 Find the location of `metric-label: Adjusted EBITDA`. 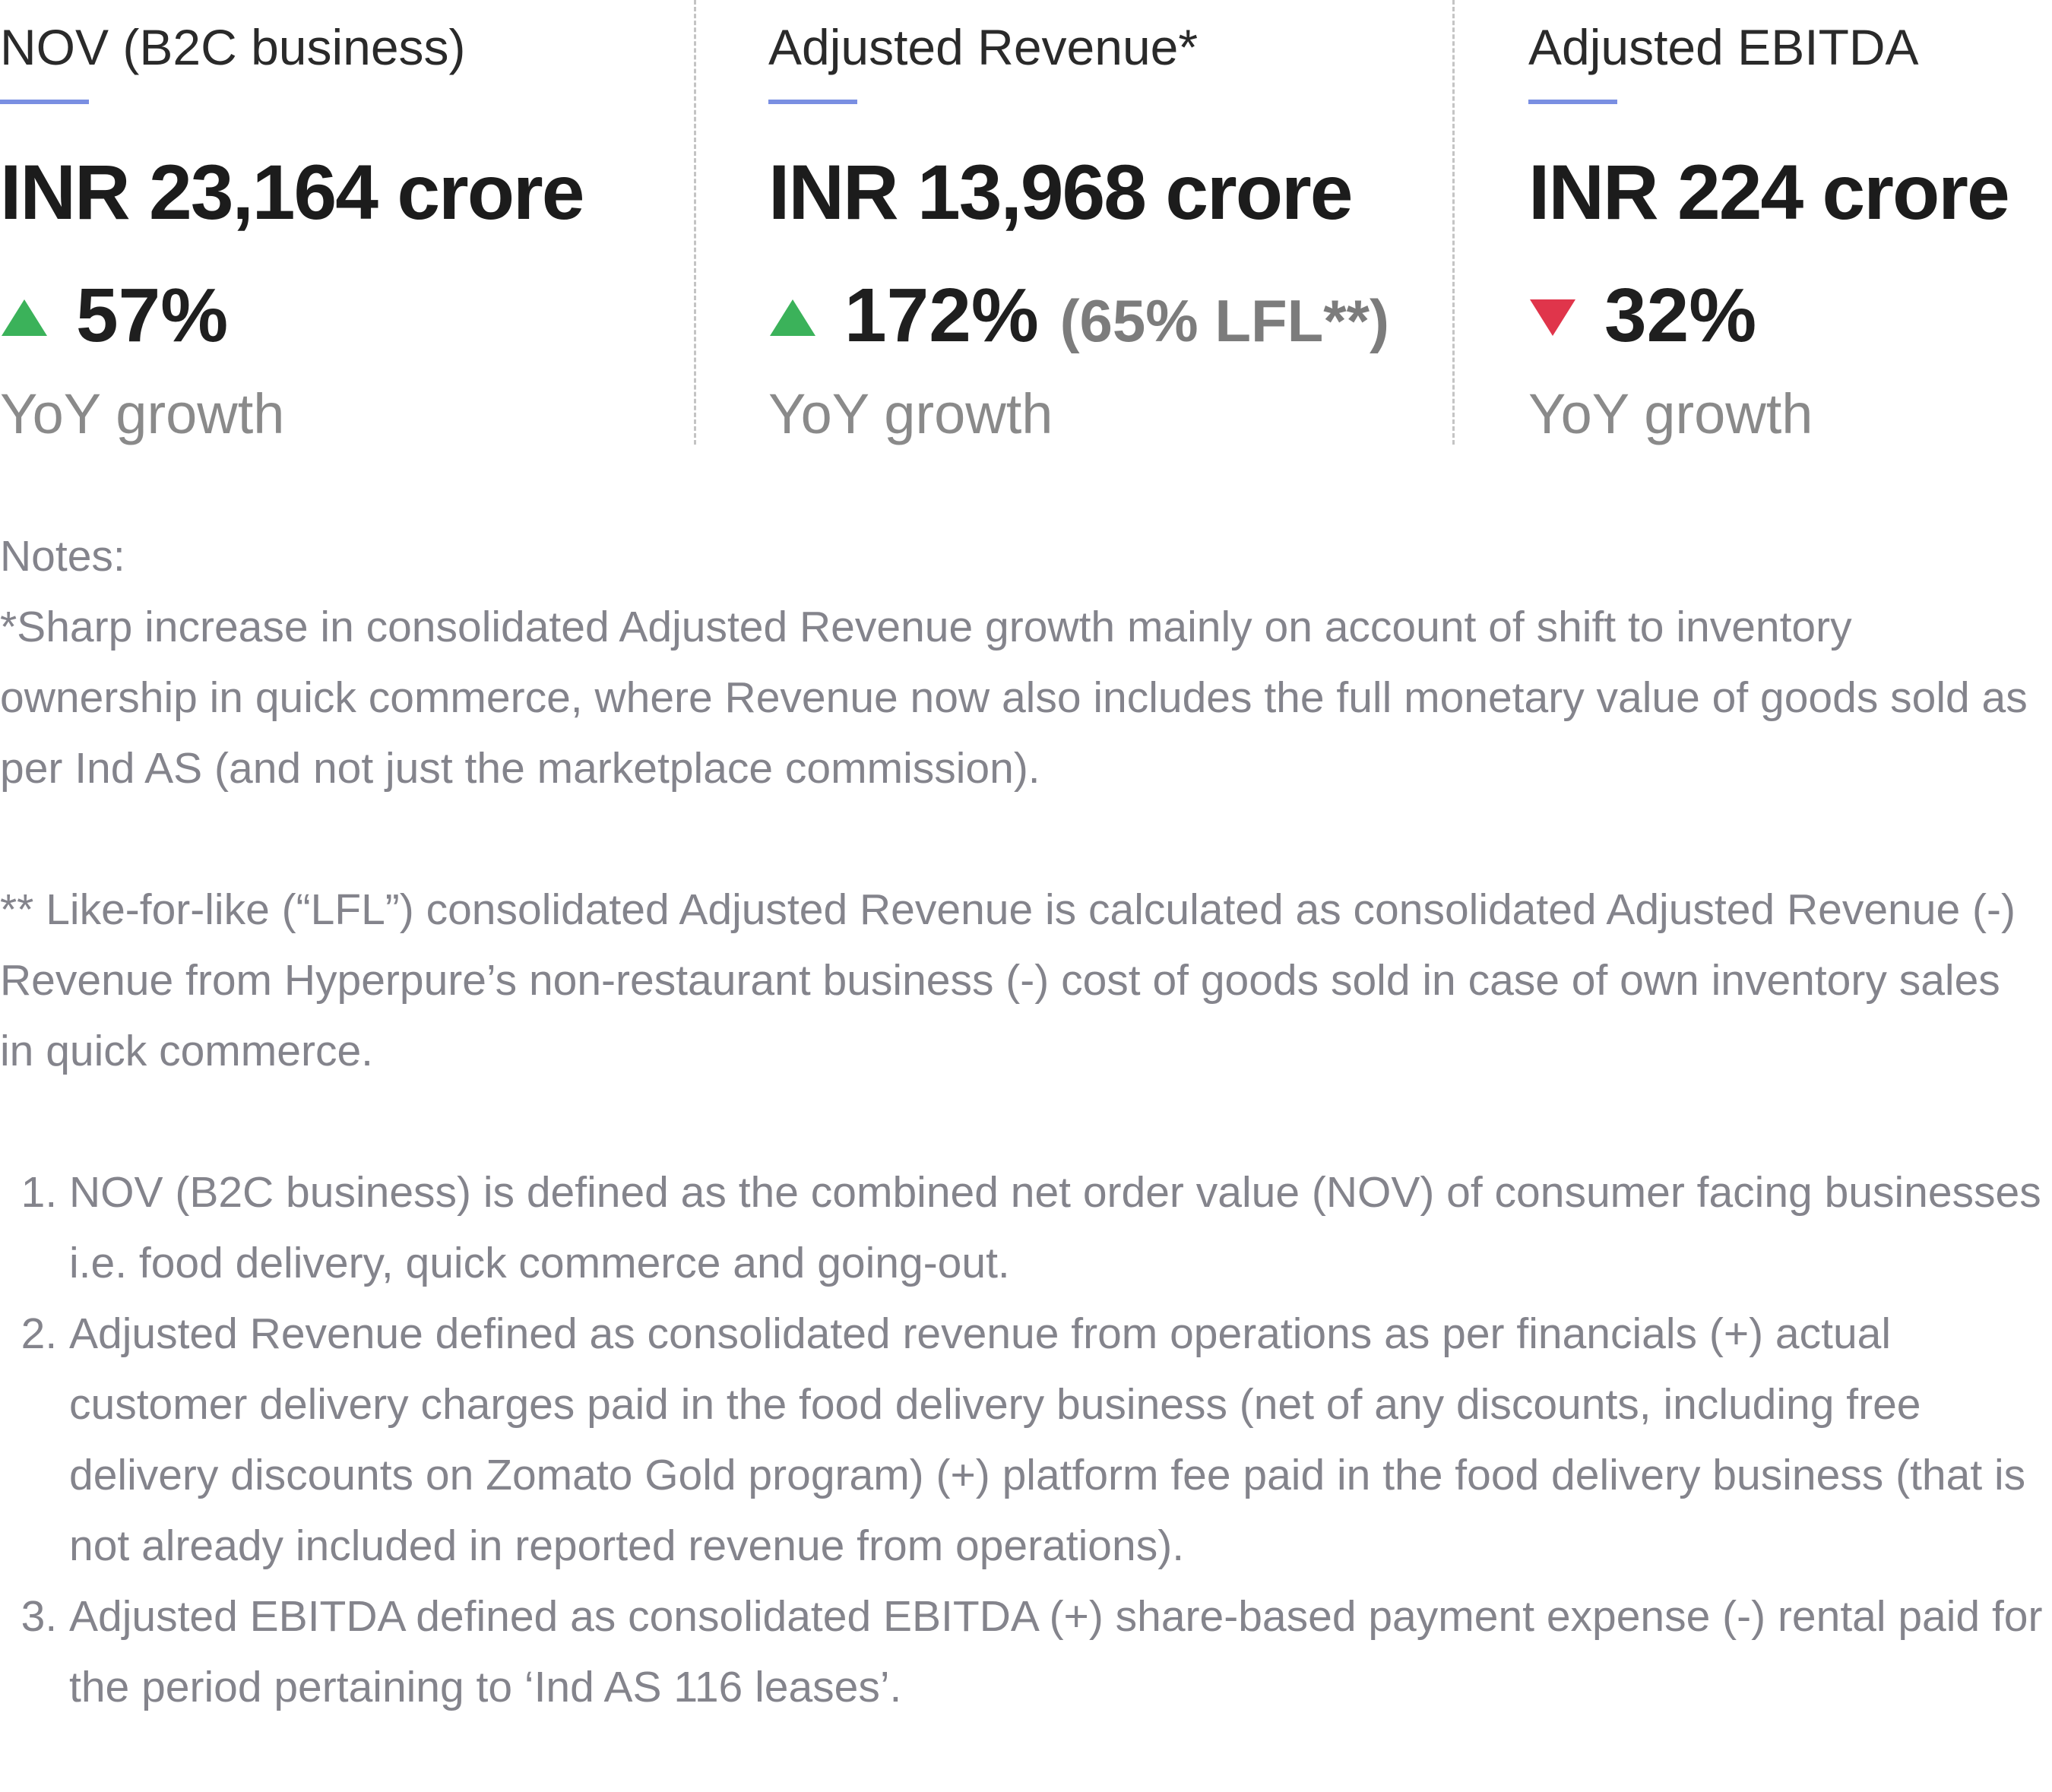

metric-label: Adjusted EBITDA is located at coordinates (1724, 47).